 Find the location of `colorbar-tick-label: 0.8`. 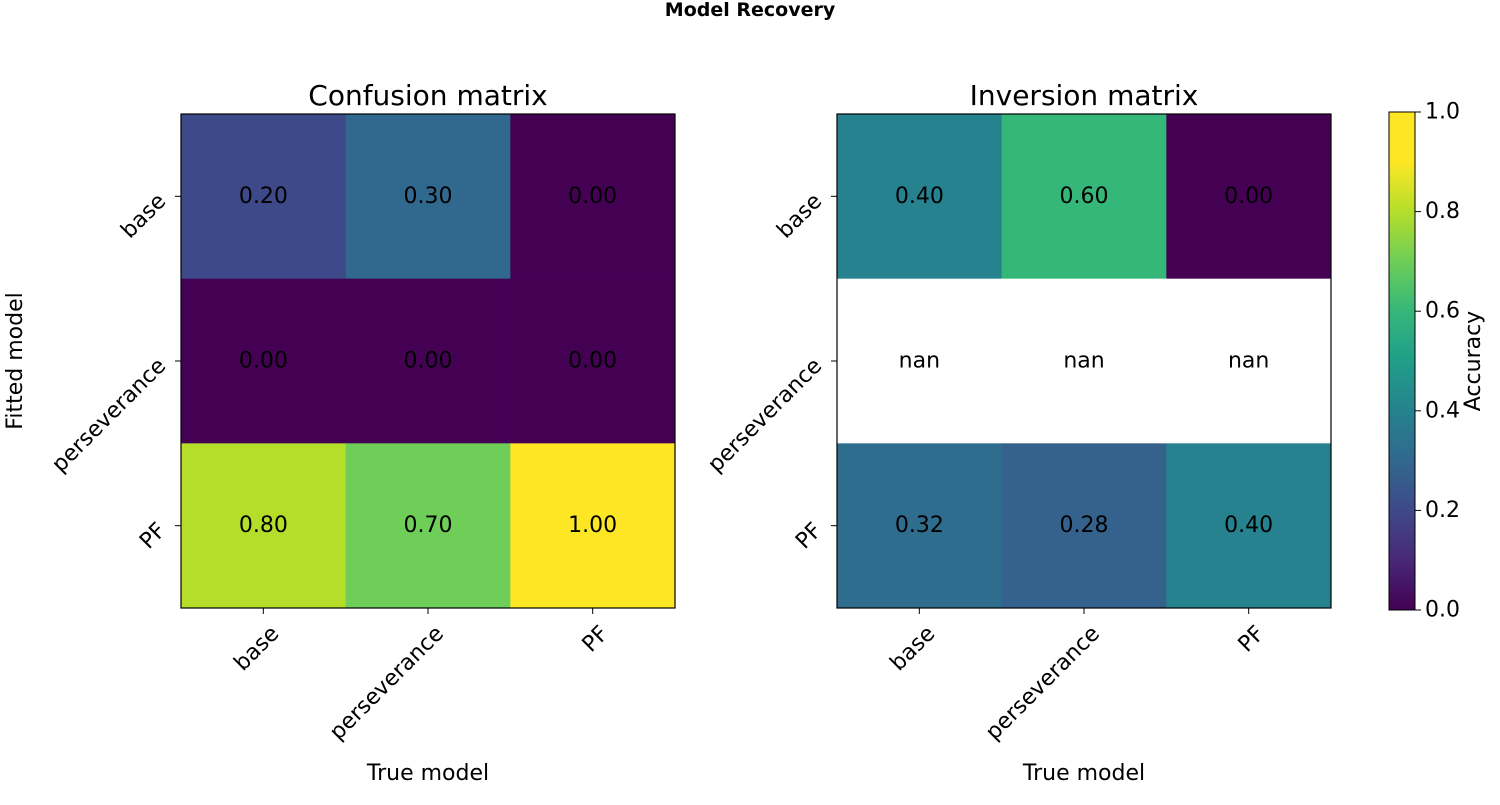

colorbar-tick-label: 0.8 is located at coordinates (1442, 211).